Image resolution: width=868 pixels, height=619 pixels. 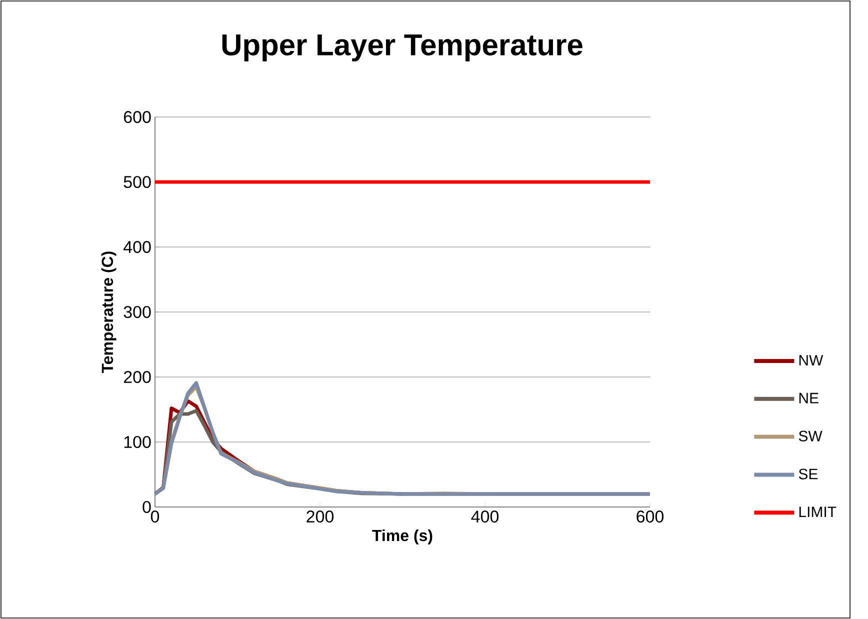 What do you see at coordinates (808, 398) in the screenshot?
I see `legend-label: NE` at bounding box center [808, 398].